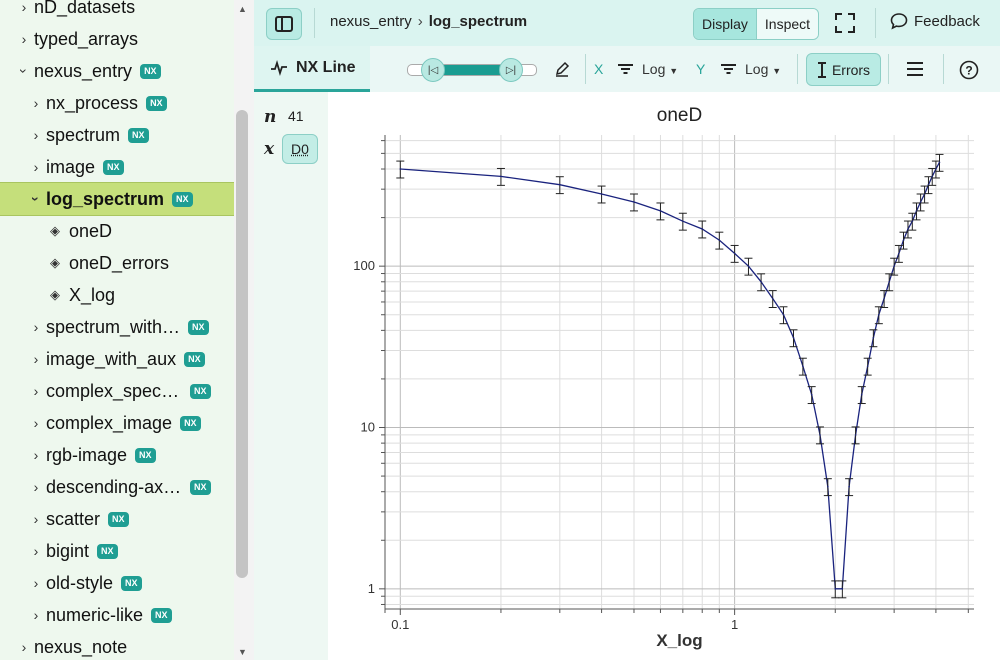  I want to click on fullscreen-icon, so click(845, 23).